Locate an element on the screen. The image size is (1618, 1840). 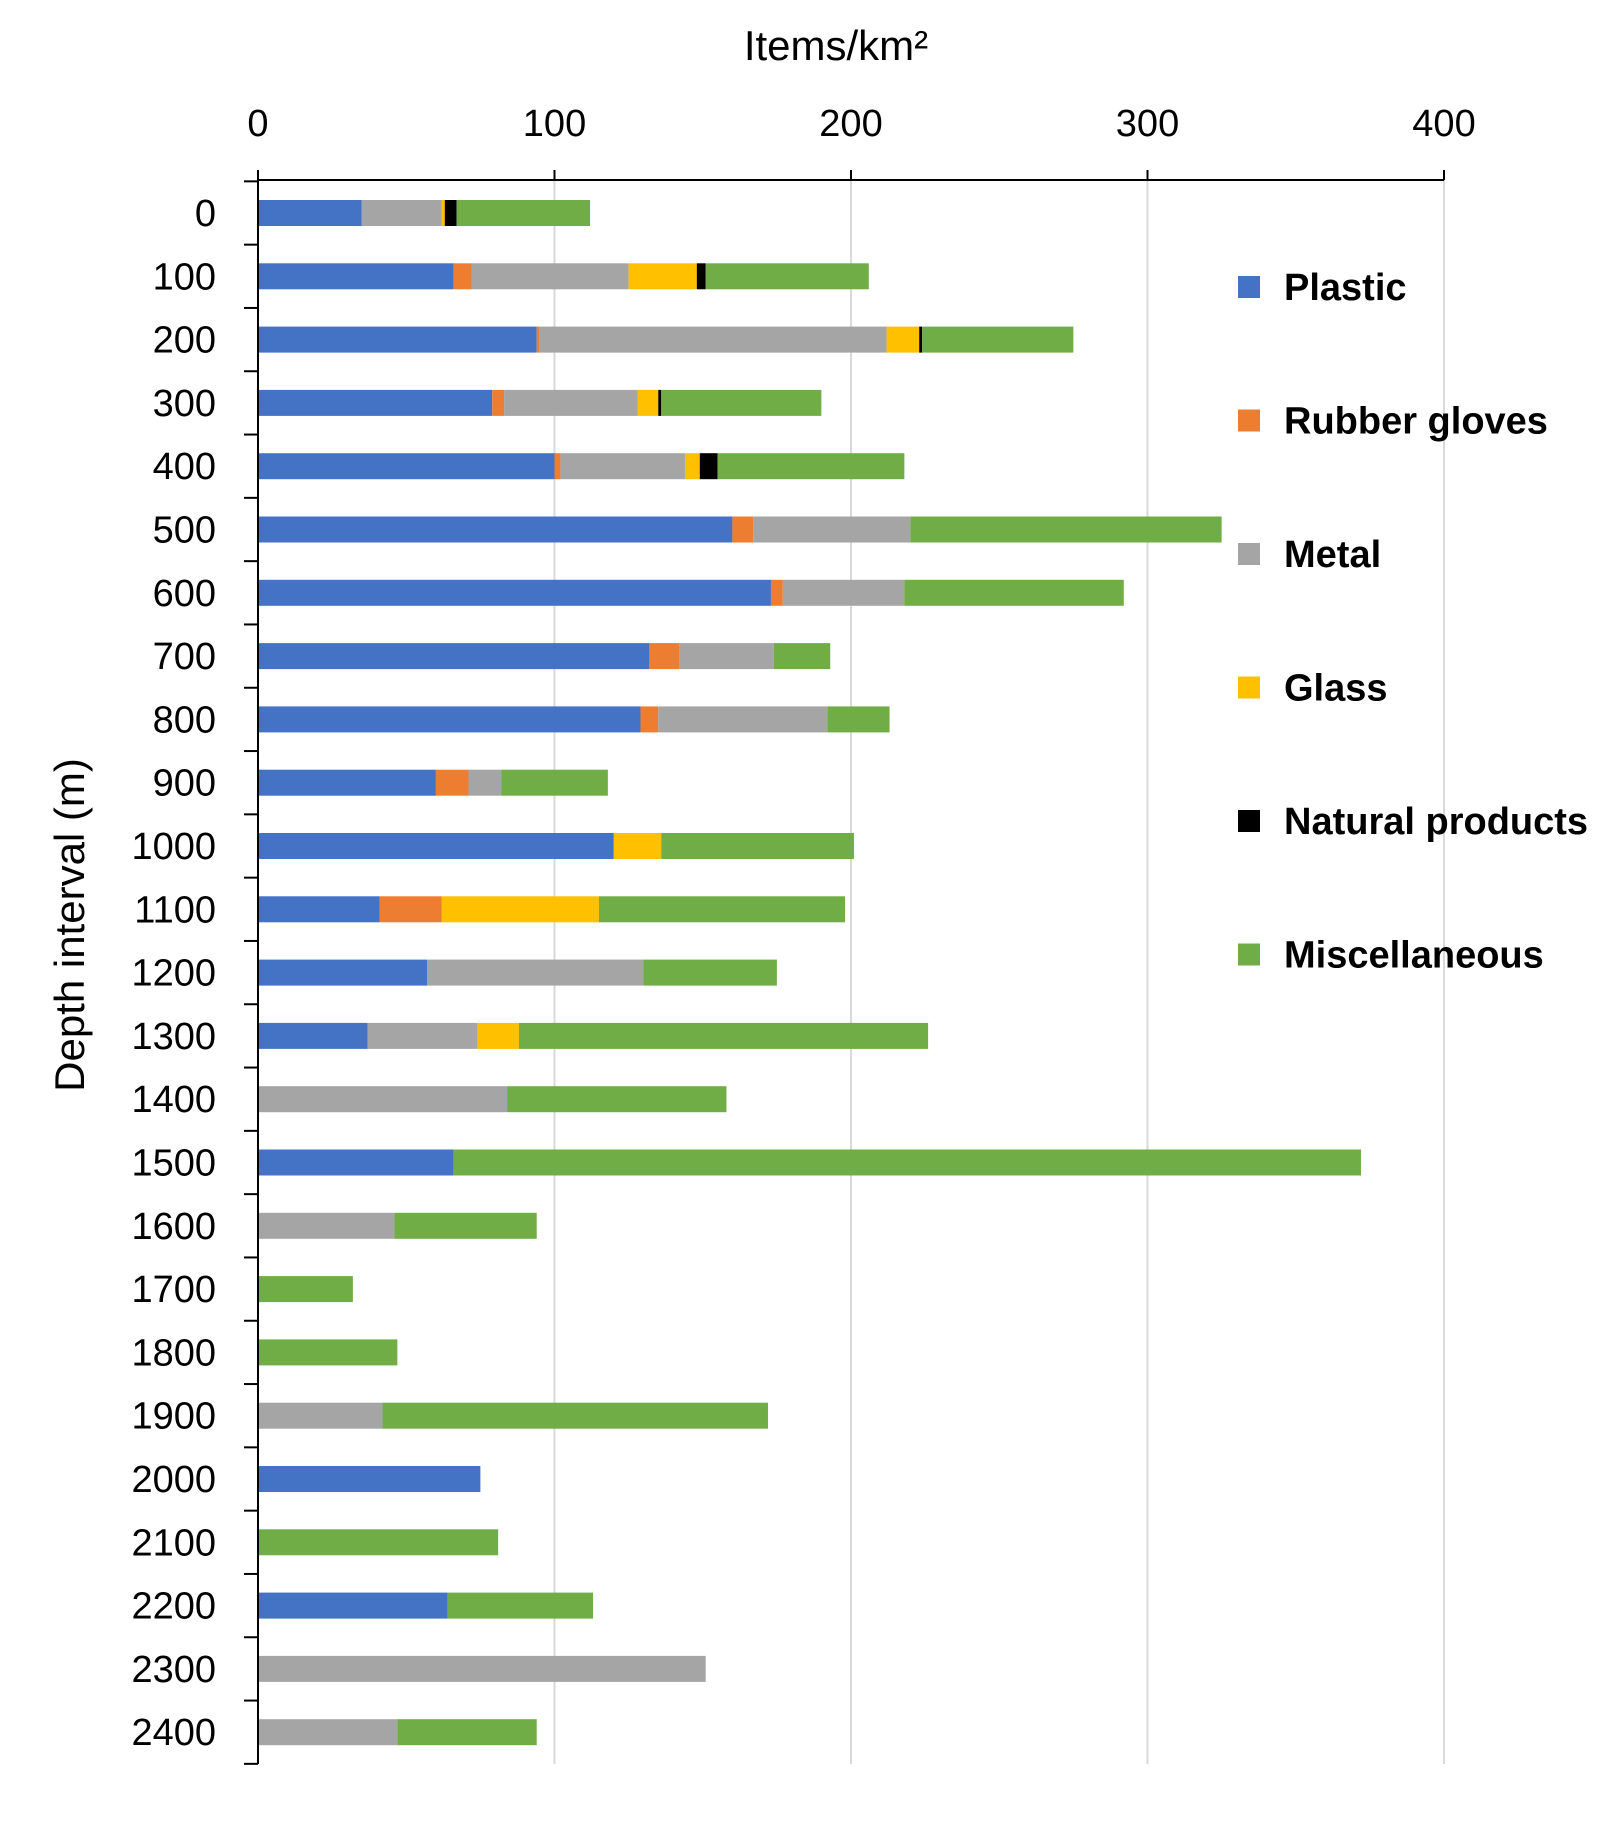
y-tick-label: 1300 is located at coordinates (173, 1037).